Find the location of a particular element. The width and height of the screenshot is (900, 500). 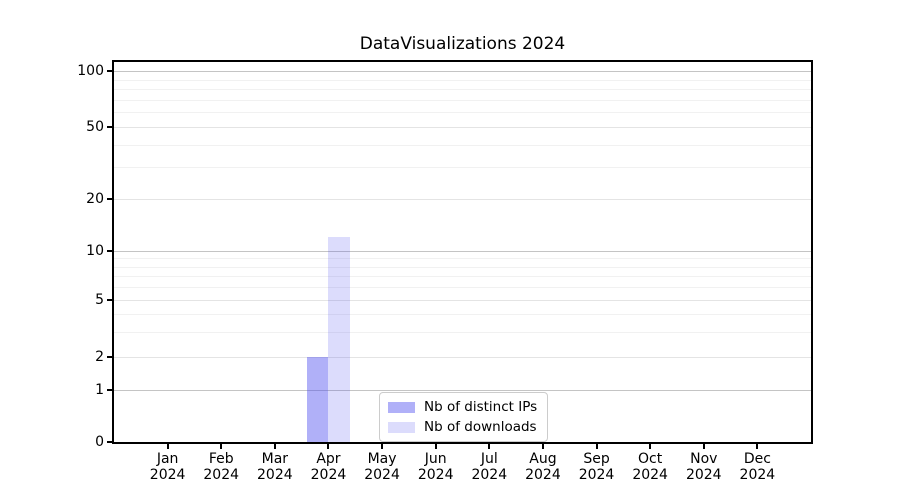

xtick-label-jul: Jul 2024 is located at coordinates (489, 467).